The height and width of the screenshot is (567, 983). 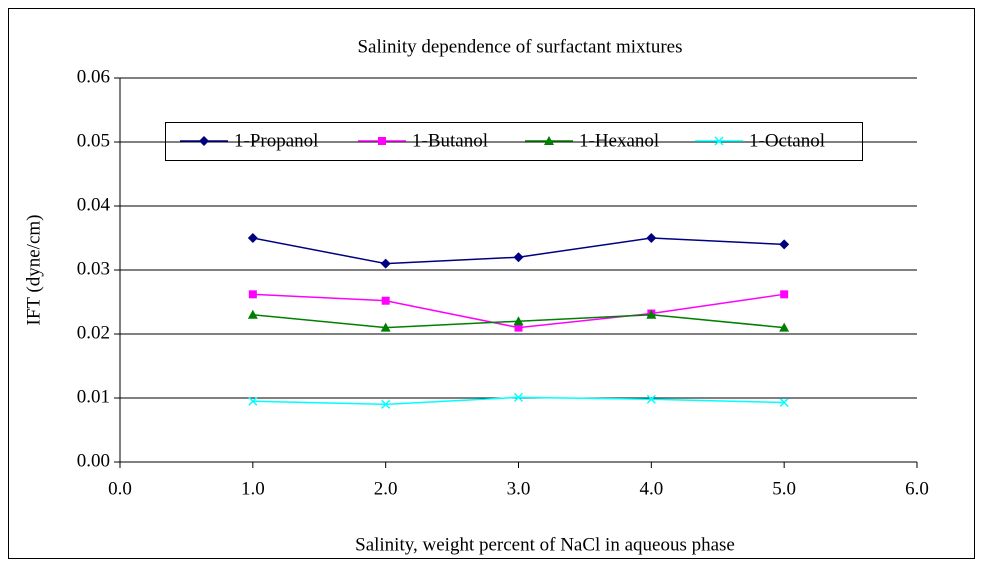 I want to click on legend-label: 1-Butanol, so click(x=450, y=140).